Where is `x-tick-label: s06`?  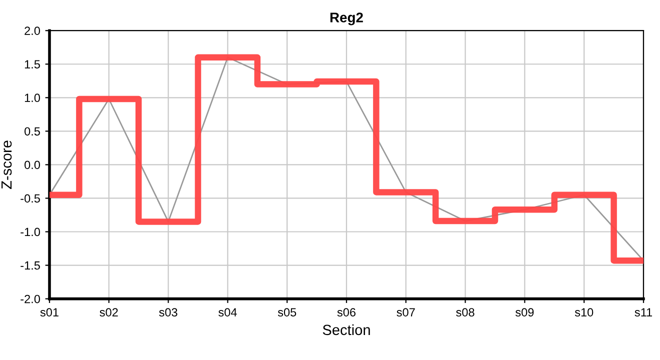 x-tick-label: s06 is located at coordinates (346, 312).